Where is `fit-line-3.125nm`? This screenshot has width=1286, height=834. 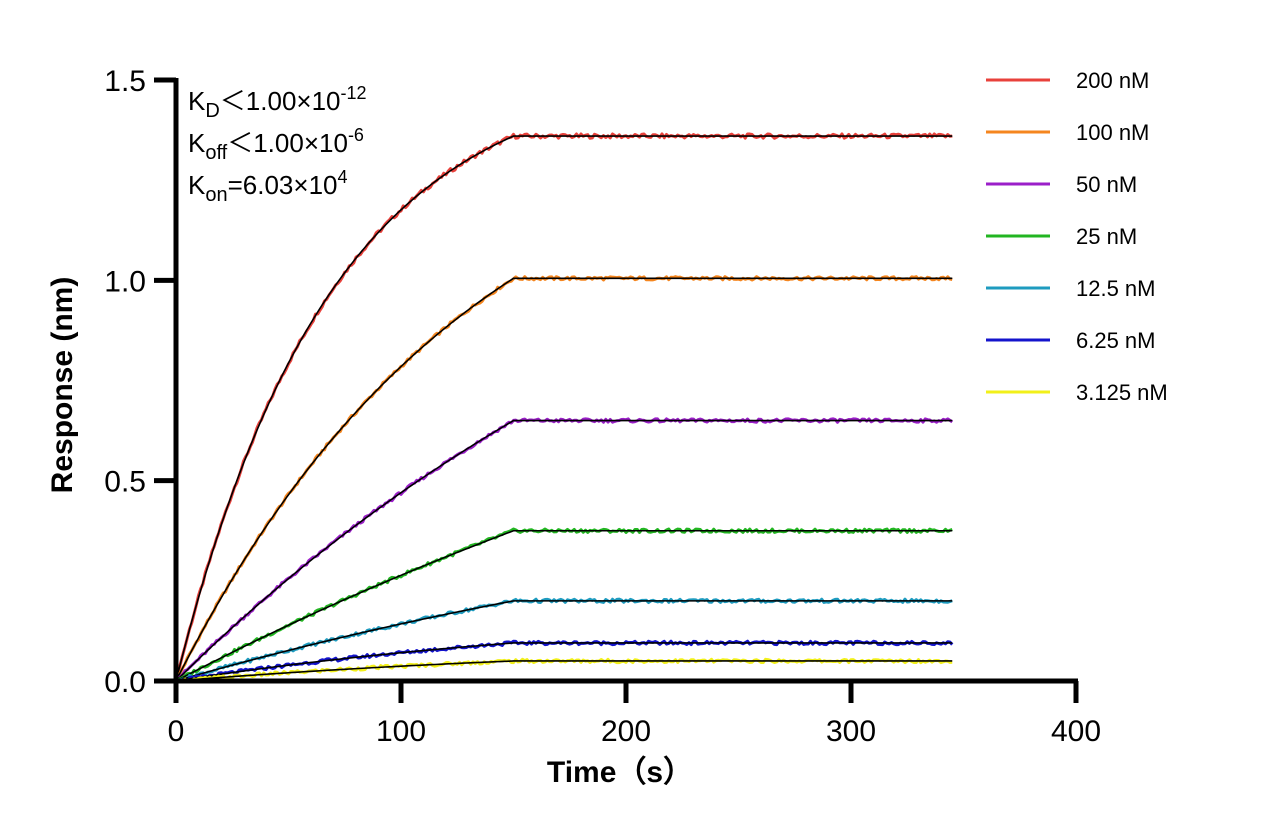 fit-line-3.125nm is located at coordinates (564, 671).